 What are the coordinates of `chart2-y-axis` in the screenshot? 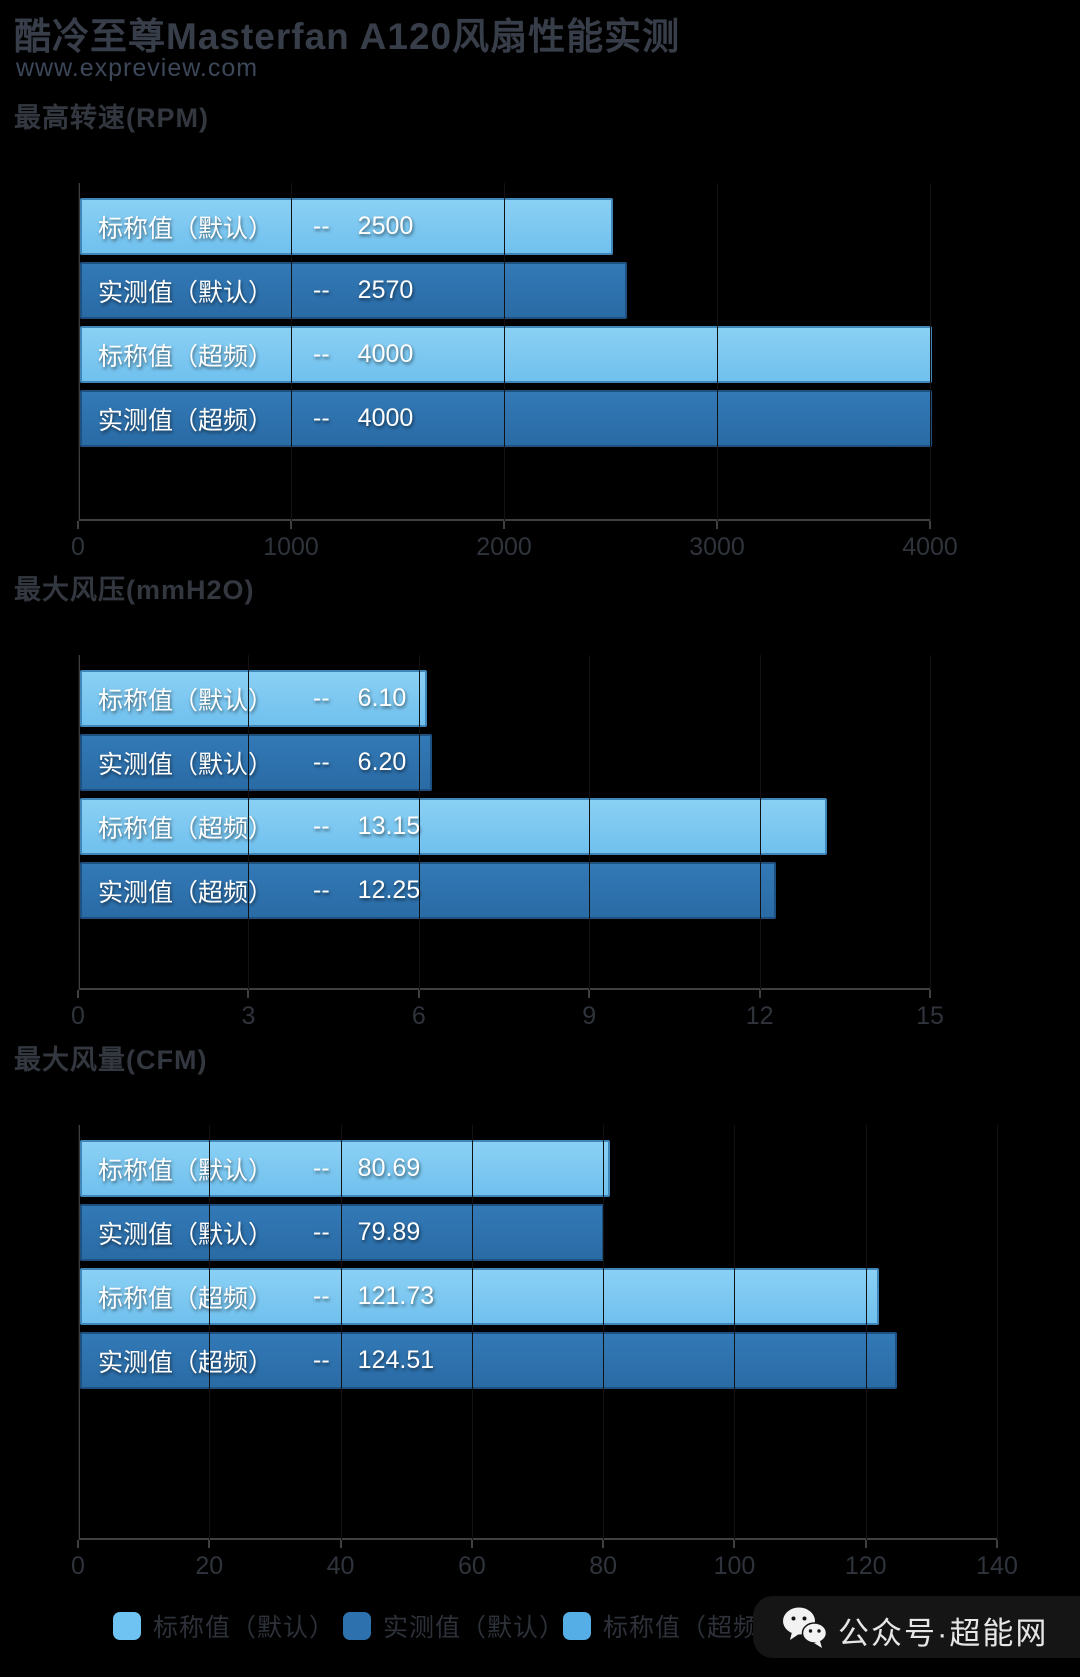 It's located at (79, 822).